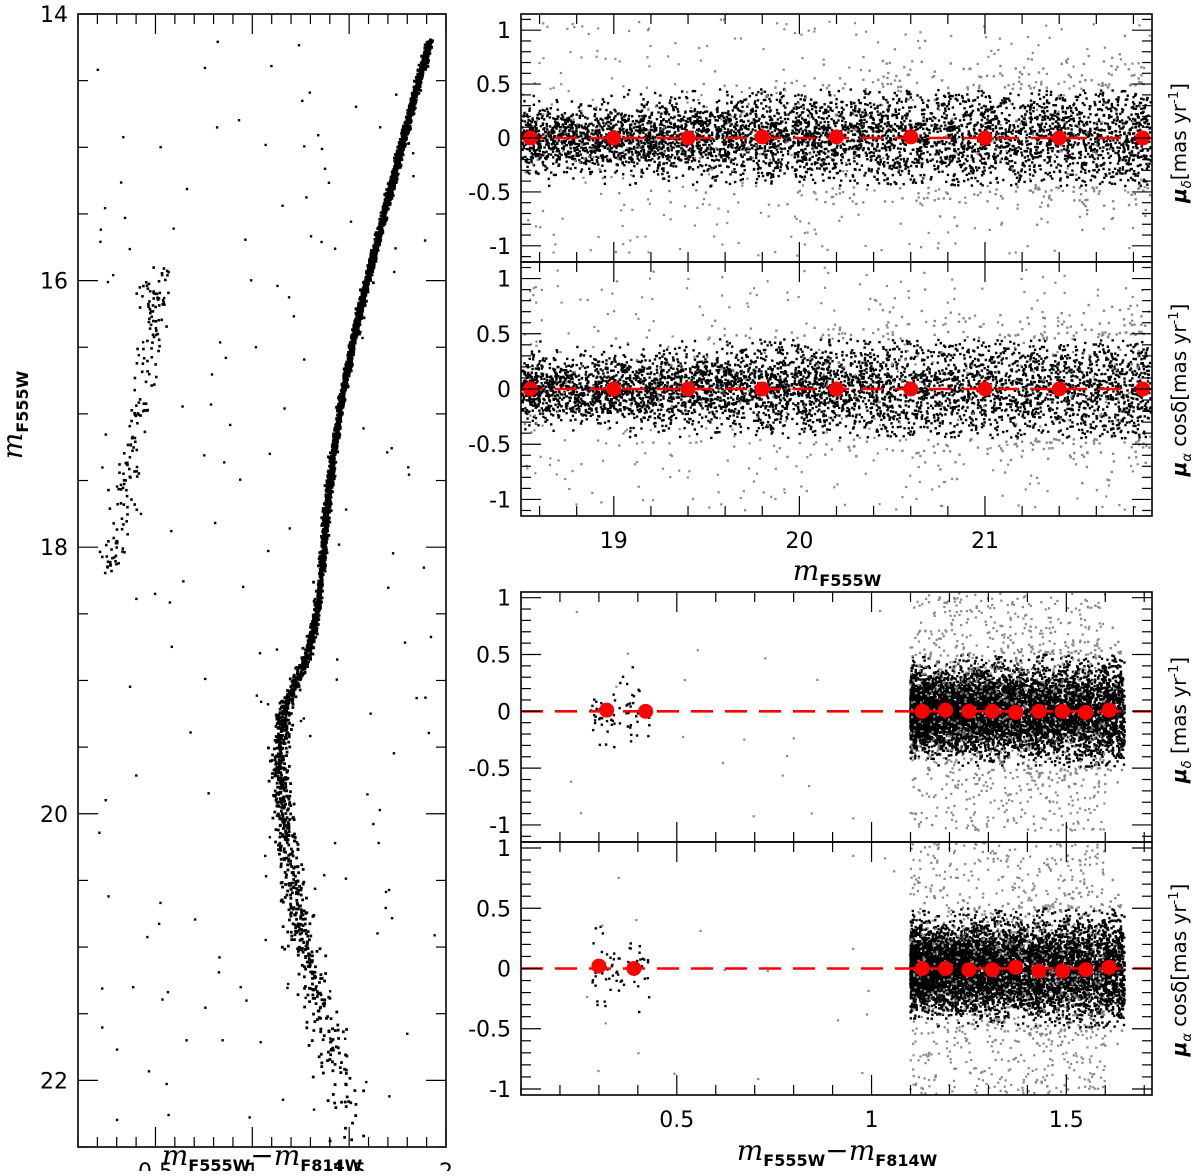 The image size is (1200, 1176). I want to click on cmd-y-axis-label: mF555W, so click(16, 414).